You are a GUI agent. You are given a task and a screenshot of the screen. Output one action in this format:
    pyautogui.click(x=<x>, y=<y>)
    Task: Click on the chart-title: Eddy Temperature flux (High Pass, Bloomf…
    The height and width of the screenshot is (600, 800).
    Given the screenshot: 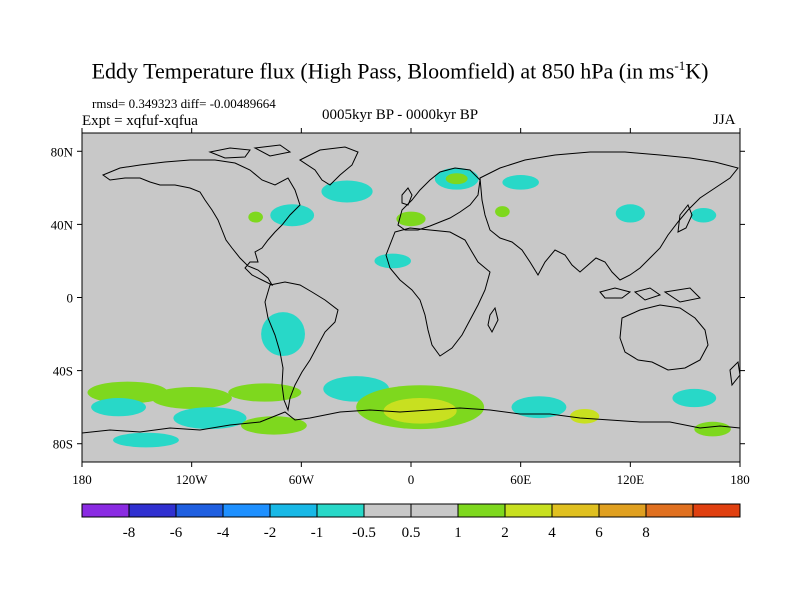 What is the action you would take?
    pyautogui.click(x=400, y=71)
    